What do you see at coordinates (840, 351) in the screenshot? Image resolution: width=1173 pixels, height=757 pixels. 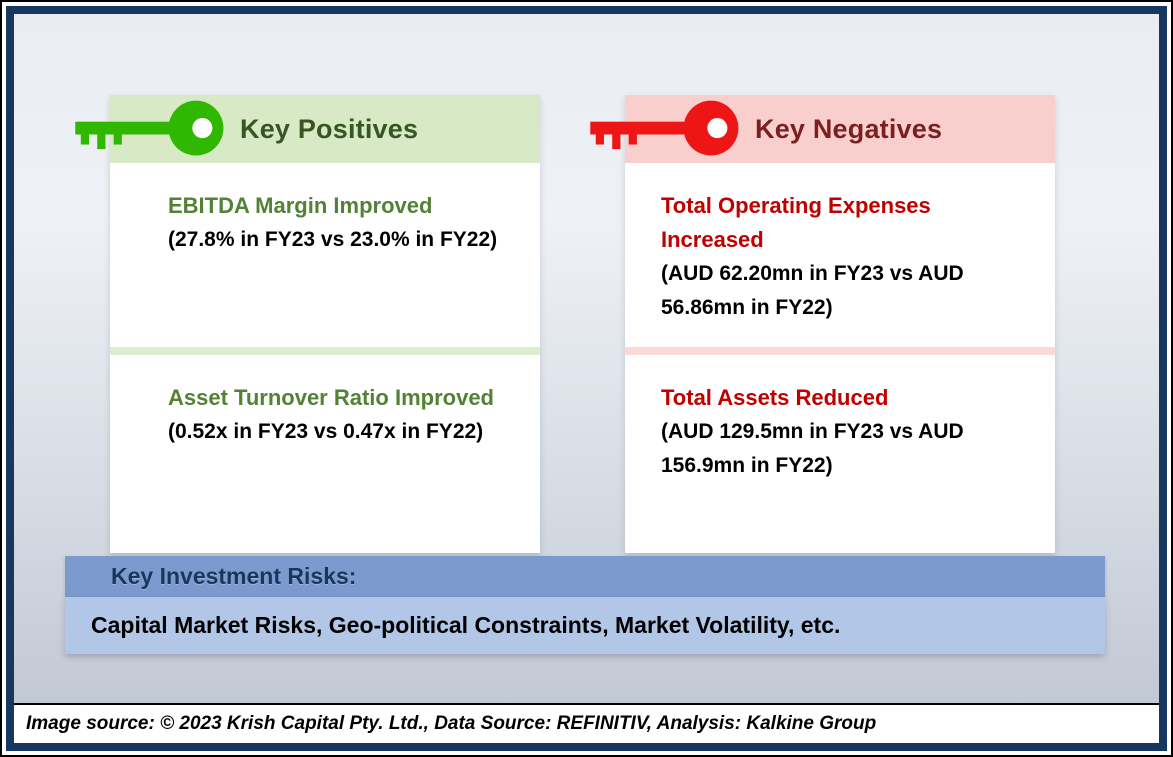 I see `negative-divider` at bounding box center [840, 351].